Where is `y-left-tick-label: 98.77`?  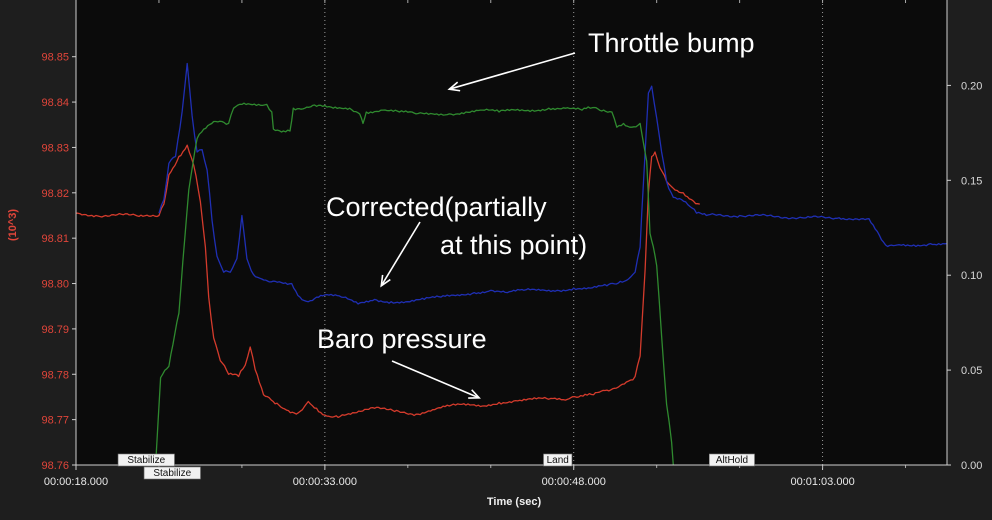 y-left-tick-label: 98.77 is located at coordinates (55, 421).